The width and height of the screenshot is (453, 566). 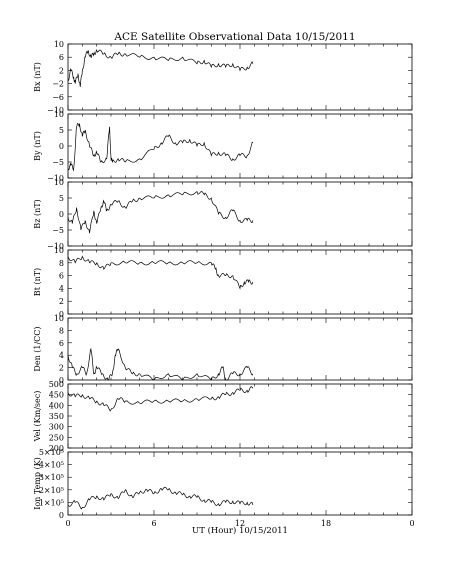 I want to click on x-tick-label: 6, so click(x=153, y=523).